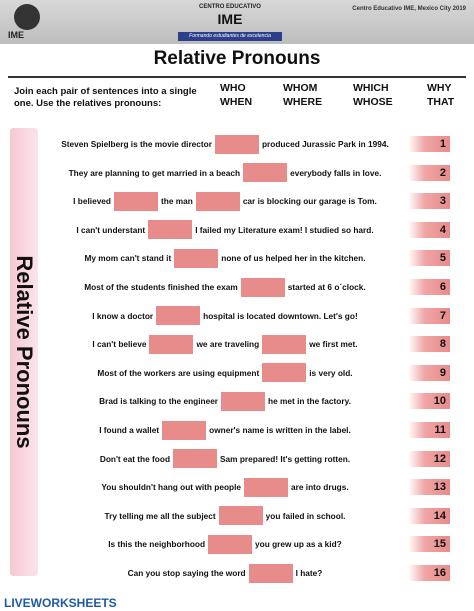  Describe the element at coordinates (160, 515) in the screenshot. I see `sentence-part: Try telling me all the subject` at that location.